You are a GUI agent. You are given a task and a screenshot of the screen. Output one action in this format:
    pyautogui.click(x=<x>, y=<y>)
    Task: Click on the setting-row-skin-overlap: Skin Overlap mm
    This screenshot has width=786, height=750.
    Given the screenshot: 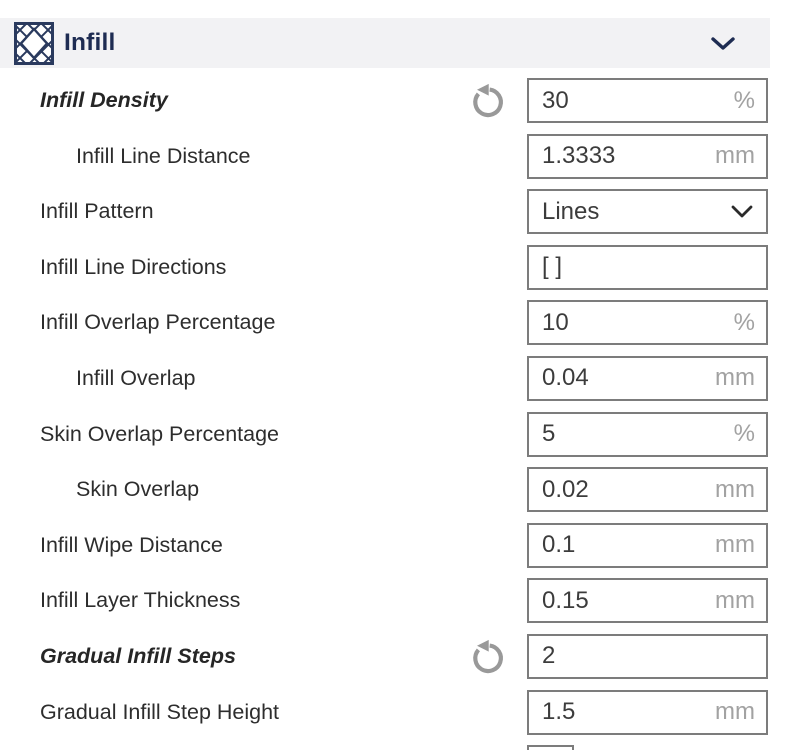 What is the action you would take?
    pyautogui.click(x=393, y=490)
    